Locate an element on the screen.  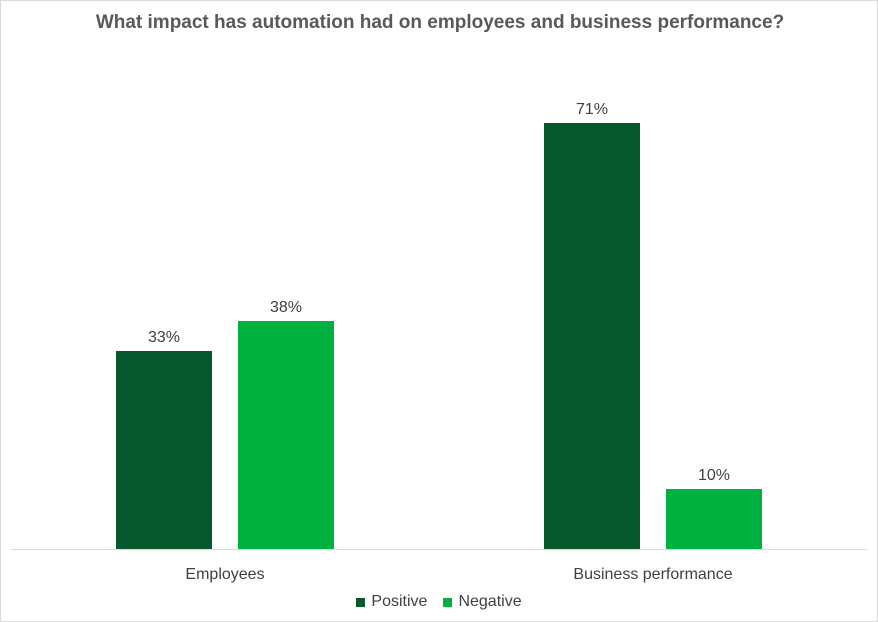
x-tick-label-employees: Employees is located at coordinates (224, 574).